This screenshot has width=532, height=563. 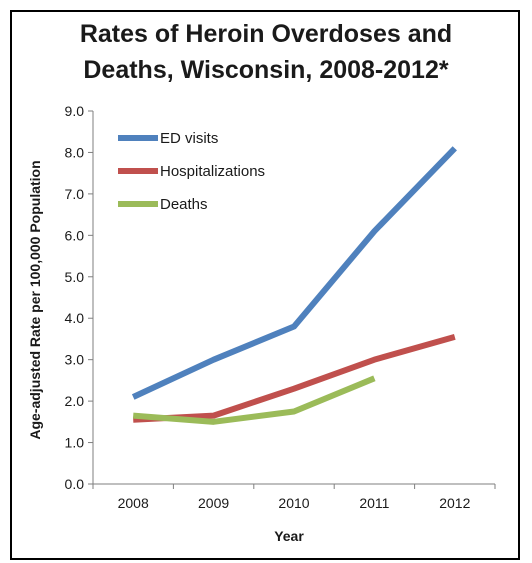 What do you see at coordinates (184, 204) in the screenshot?
I see `legend-label-deaths: Deaths` at bounding box center [184, 204].